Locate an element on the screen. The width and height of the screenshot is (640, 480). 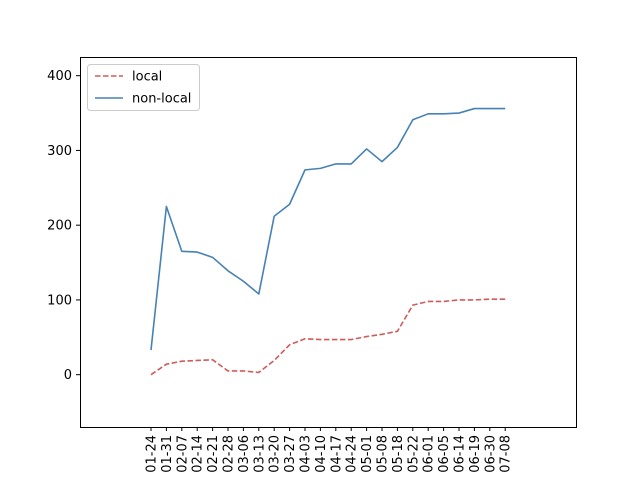
x-tick-label: 03-06 is located at coordinates (244, 454).